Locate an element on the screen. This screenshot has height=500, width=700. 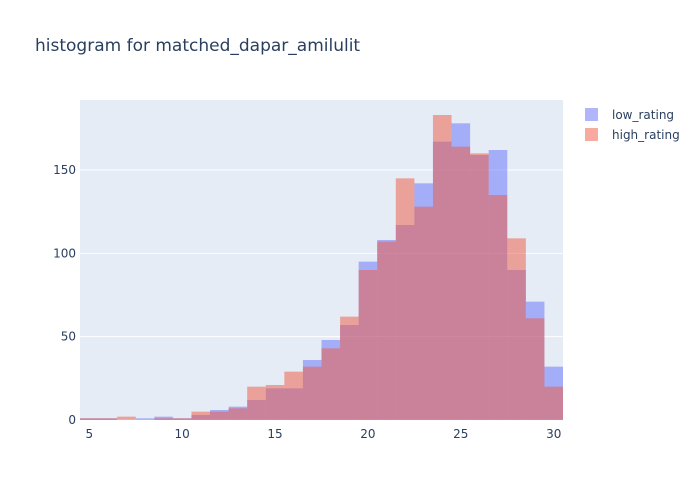
y-tick-label: 50 is located at coordinates (68, 337).